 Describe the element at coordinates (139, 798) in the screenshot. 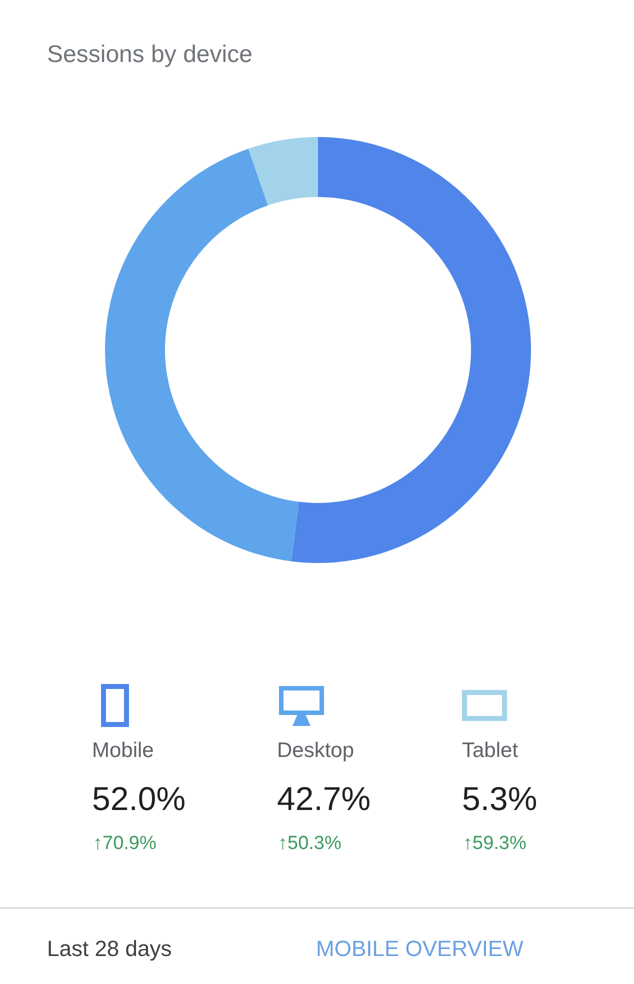

I see `data-label: 52.0%` at that location.